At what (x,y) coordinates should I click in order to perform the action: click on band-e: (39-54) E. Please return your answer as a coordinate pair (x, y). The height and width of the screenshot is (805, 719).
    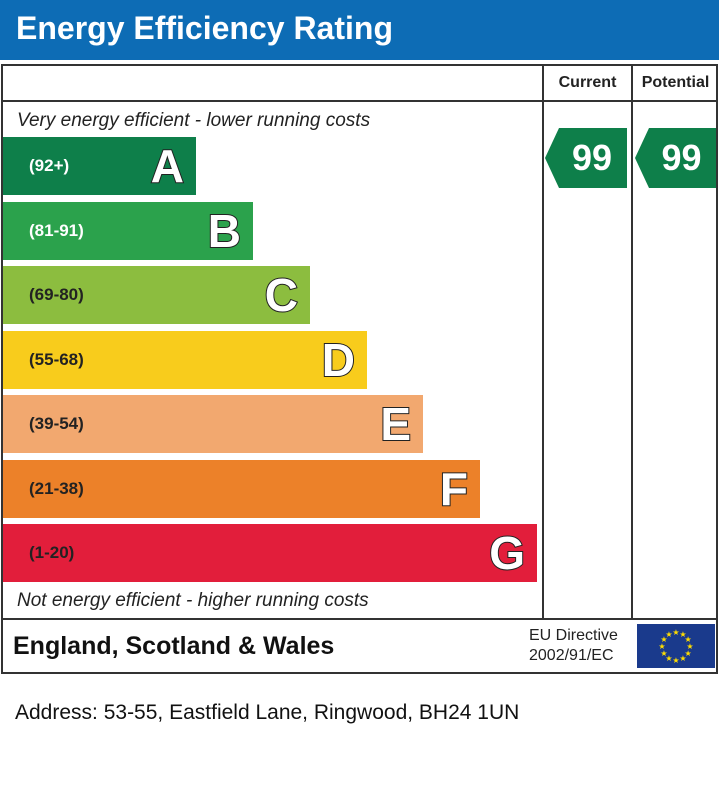
    Looking at the image, I should click on (213, 424).